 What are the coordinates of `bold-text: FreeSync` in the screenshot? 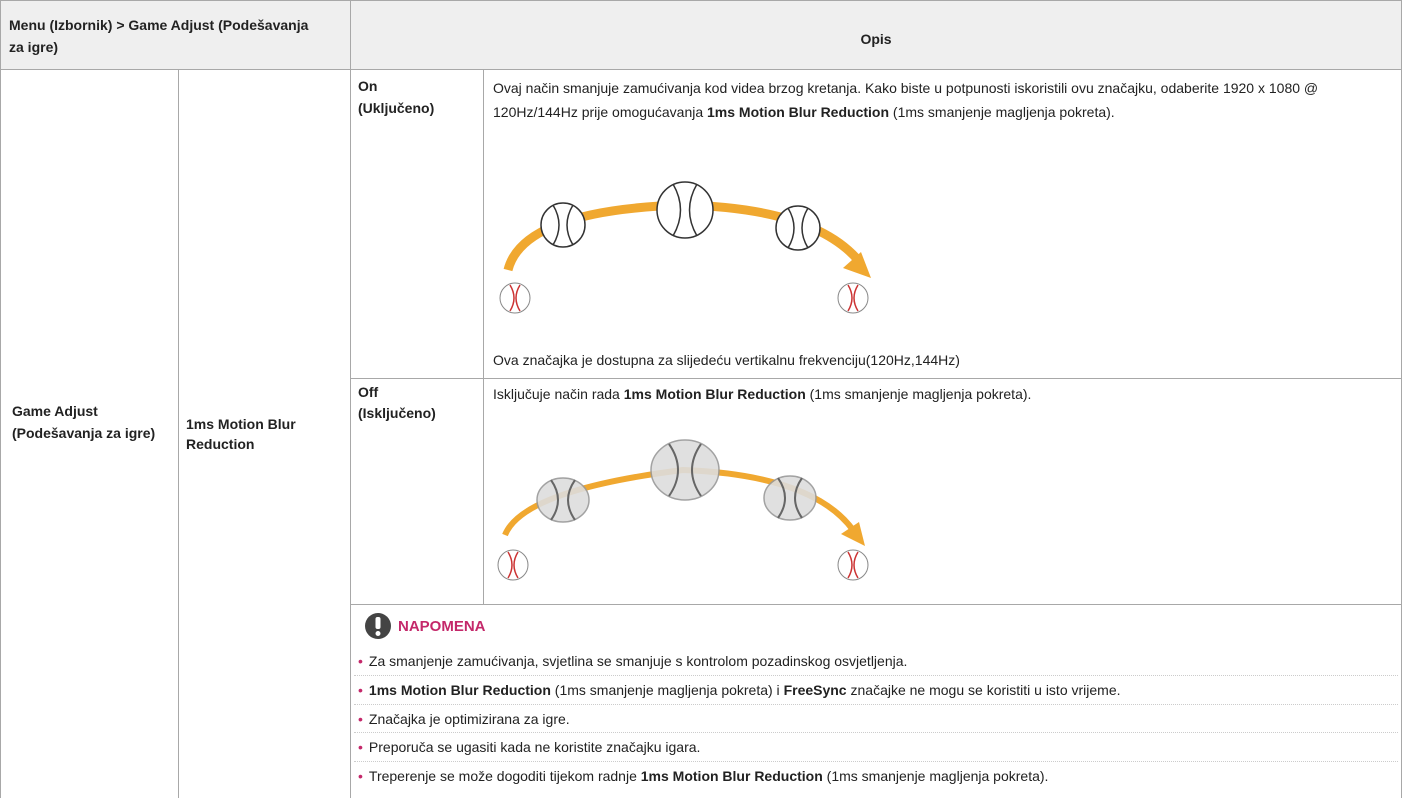 It's located at (815, 689).